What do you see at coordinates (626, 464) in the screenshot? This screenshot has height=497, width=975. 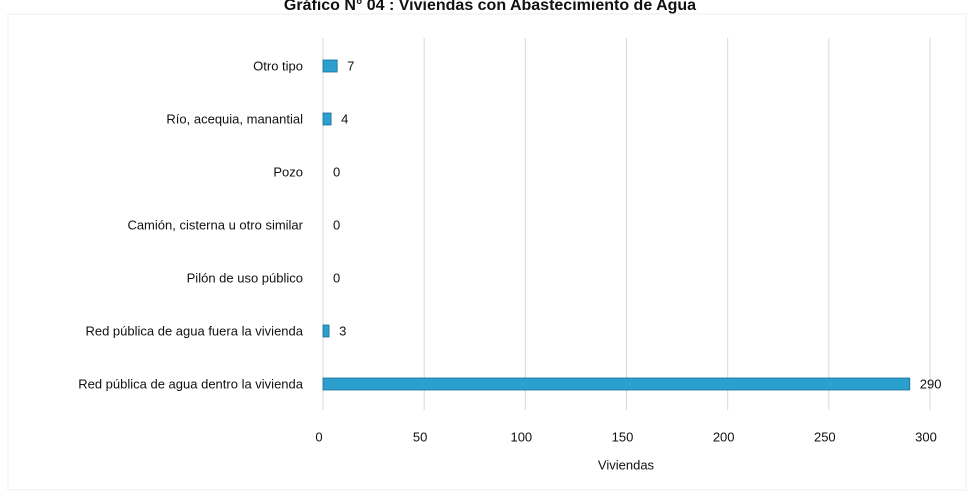 I see `x-axis-label: Viviendas` at bounding box center [626, 464].